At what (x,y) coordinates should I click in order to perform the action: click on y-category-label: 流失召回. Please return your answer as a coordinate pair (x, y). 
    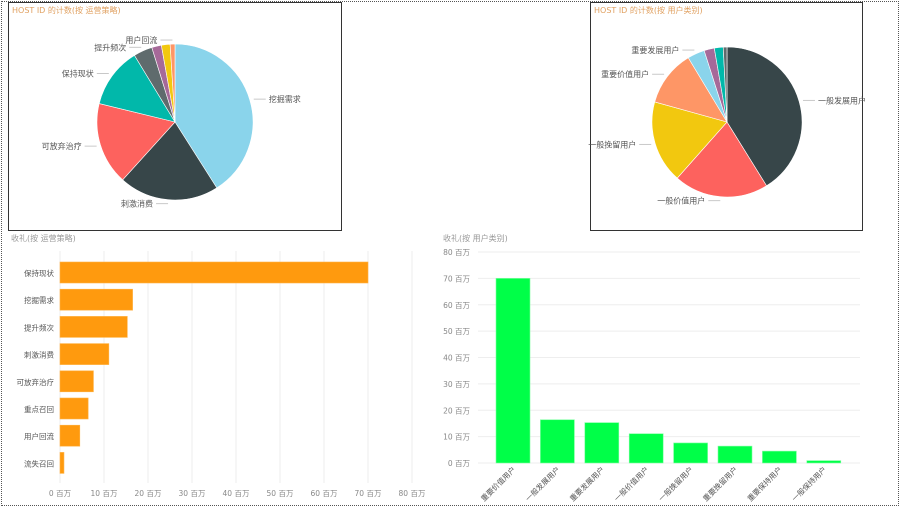
    Looking at the image, I should click on (39, 463).